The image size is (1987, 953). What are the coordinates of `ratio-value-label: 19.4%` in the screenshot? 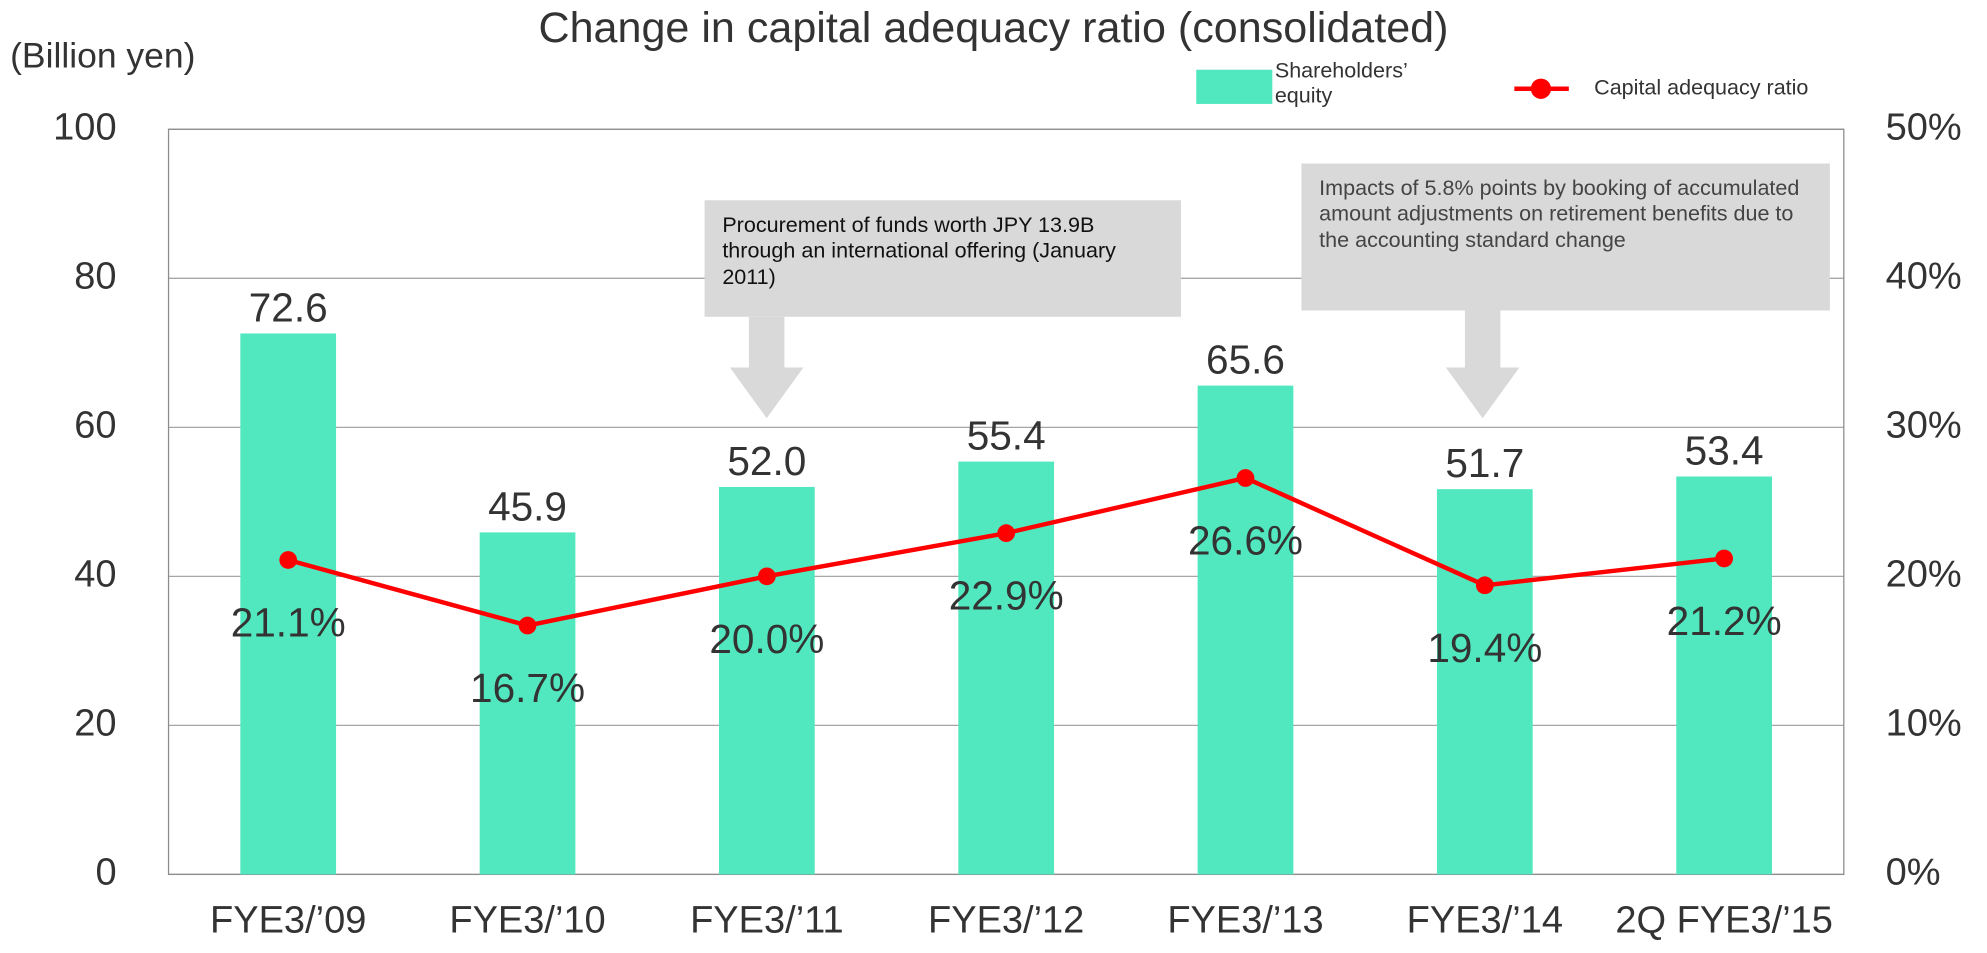 It's located at (1484, 648).